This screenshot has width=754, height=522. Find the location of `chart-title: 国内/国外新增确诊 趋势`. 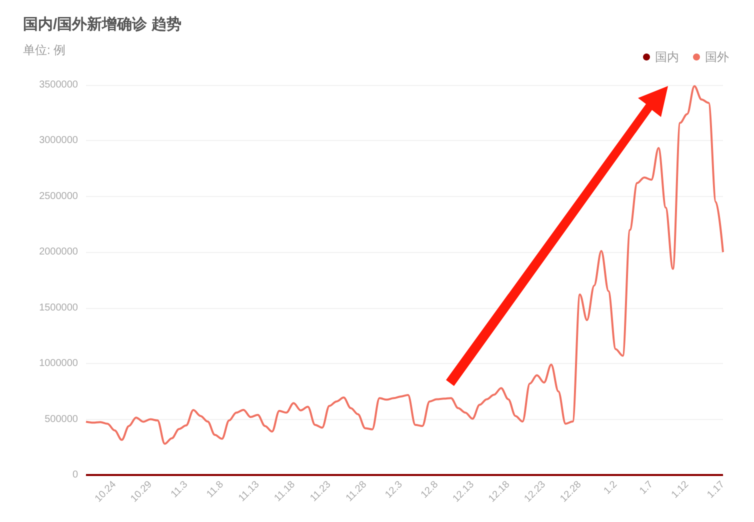

chart-title: 国内/国外新增确诊 趋势 is located at coordinates (102, 24).